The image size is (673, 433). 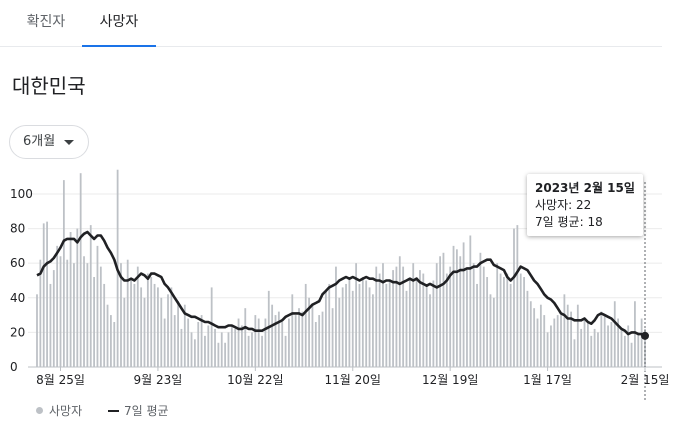 What do you see at coordinates (39, 141) in the screenshot?
I see `range-selector-label: 6개월` at bounding box center [39, 141].